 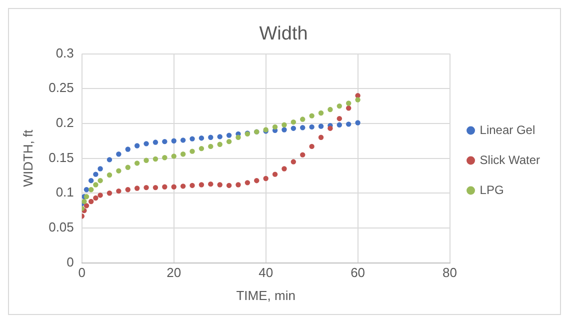 I want to click on chart-title: Width, so click(x=283, y=34).